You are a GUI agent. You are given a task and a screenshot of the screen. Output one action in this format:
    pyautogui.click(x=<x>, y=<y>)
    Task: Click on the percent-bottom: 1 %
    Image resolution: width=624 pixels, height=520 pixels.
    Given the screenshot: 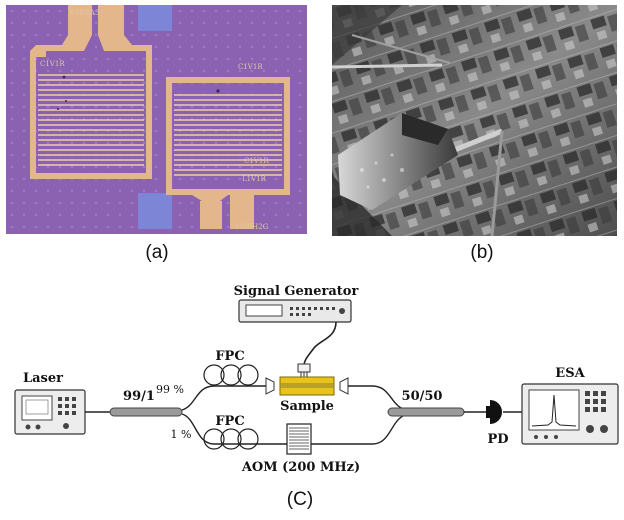 What is the action you would take?
    pyautogui.click(x=181, y=434)
    